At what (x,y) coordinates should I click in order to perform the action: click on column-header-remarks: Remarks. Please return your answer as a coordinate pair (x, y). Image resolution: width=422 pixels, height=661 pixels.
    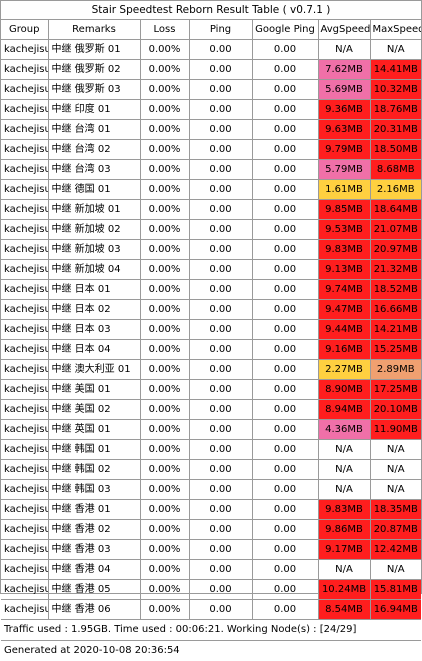
    Looking at the image, I should click on (94, 30).